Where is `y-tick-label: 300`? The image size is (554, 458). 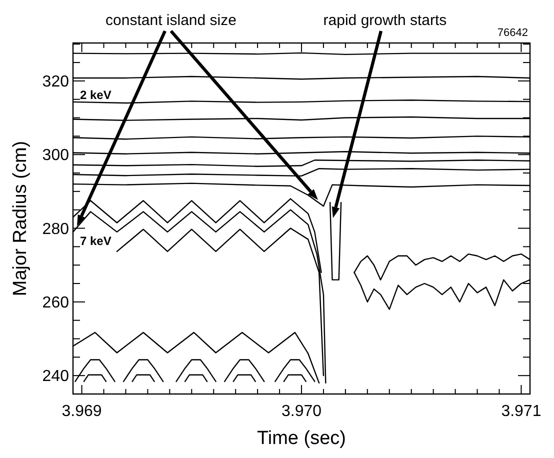 y-tick-label: 300 is located at coordinates (56, 155).